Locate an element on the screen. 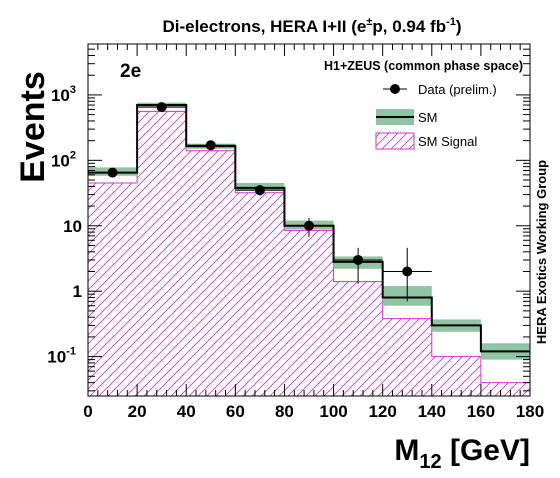 Image resolution: width=560 pixels, height=478 pixels. y-tick-label: 10⁻¹ is located at coordinates (61, 356).